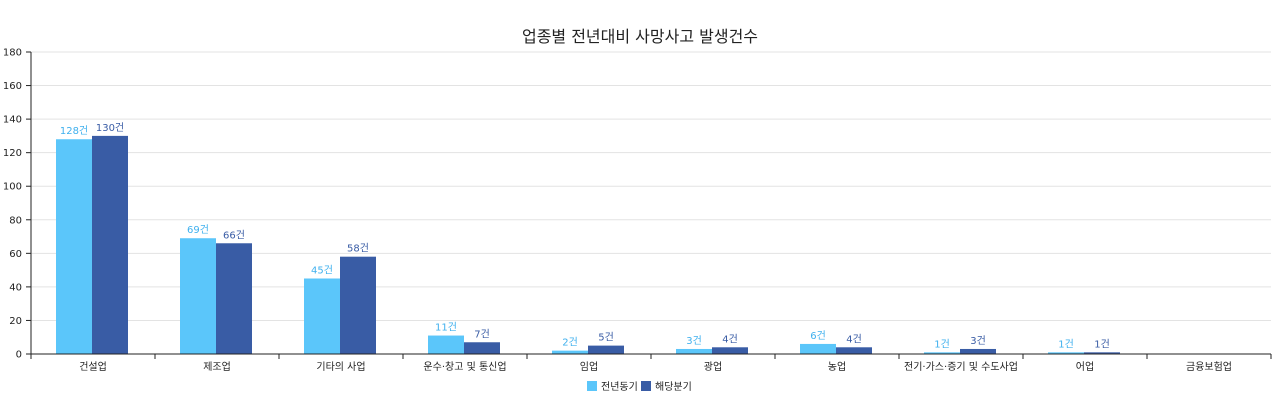  I want to click on x-tick-label: 농업, so click(837, 366).